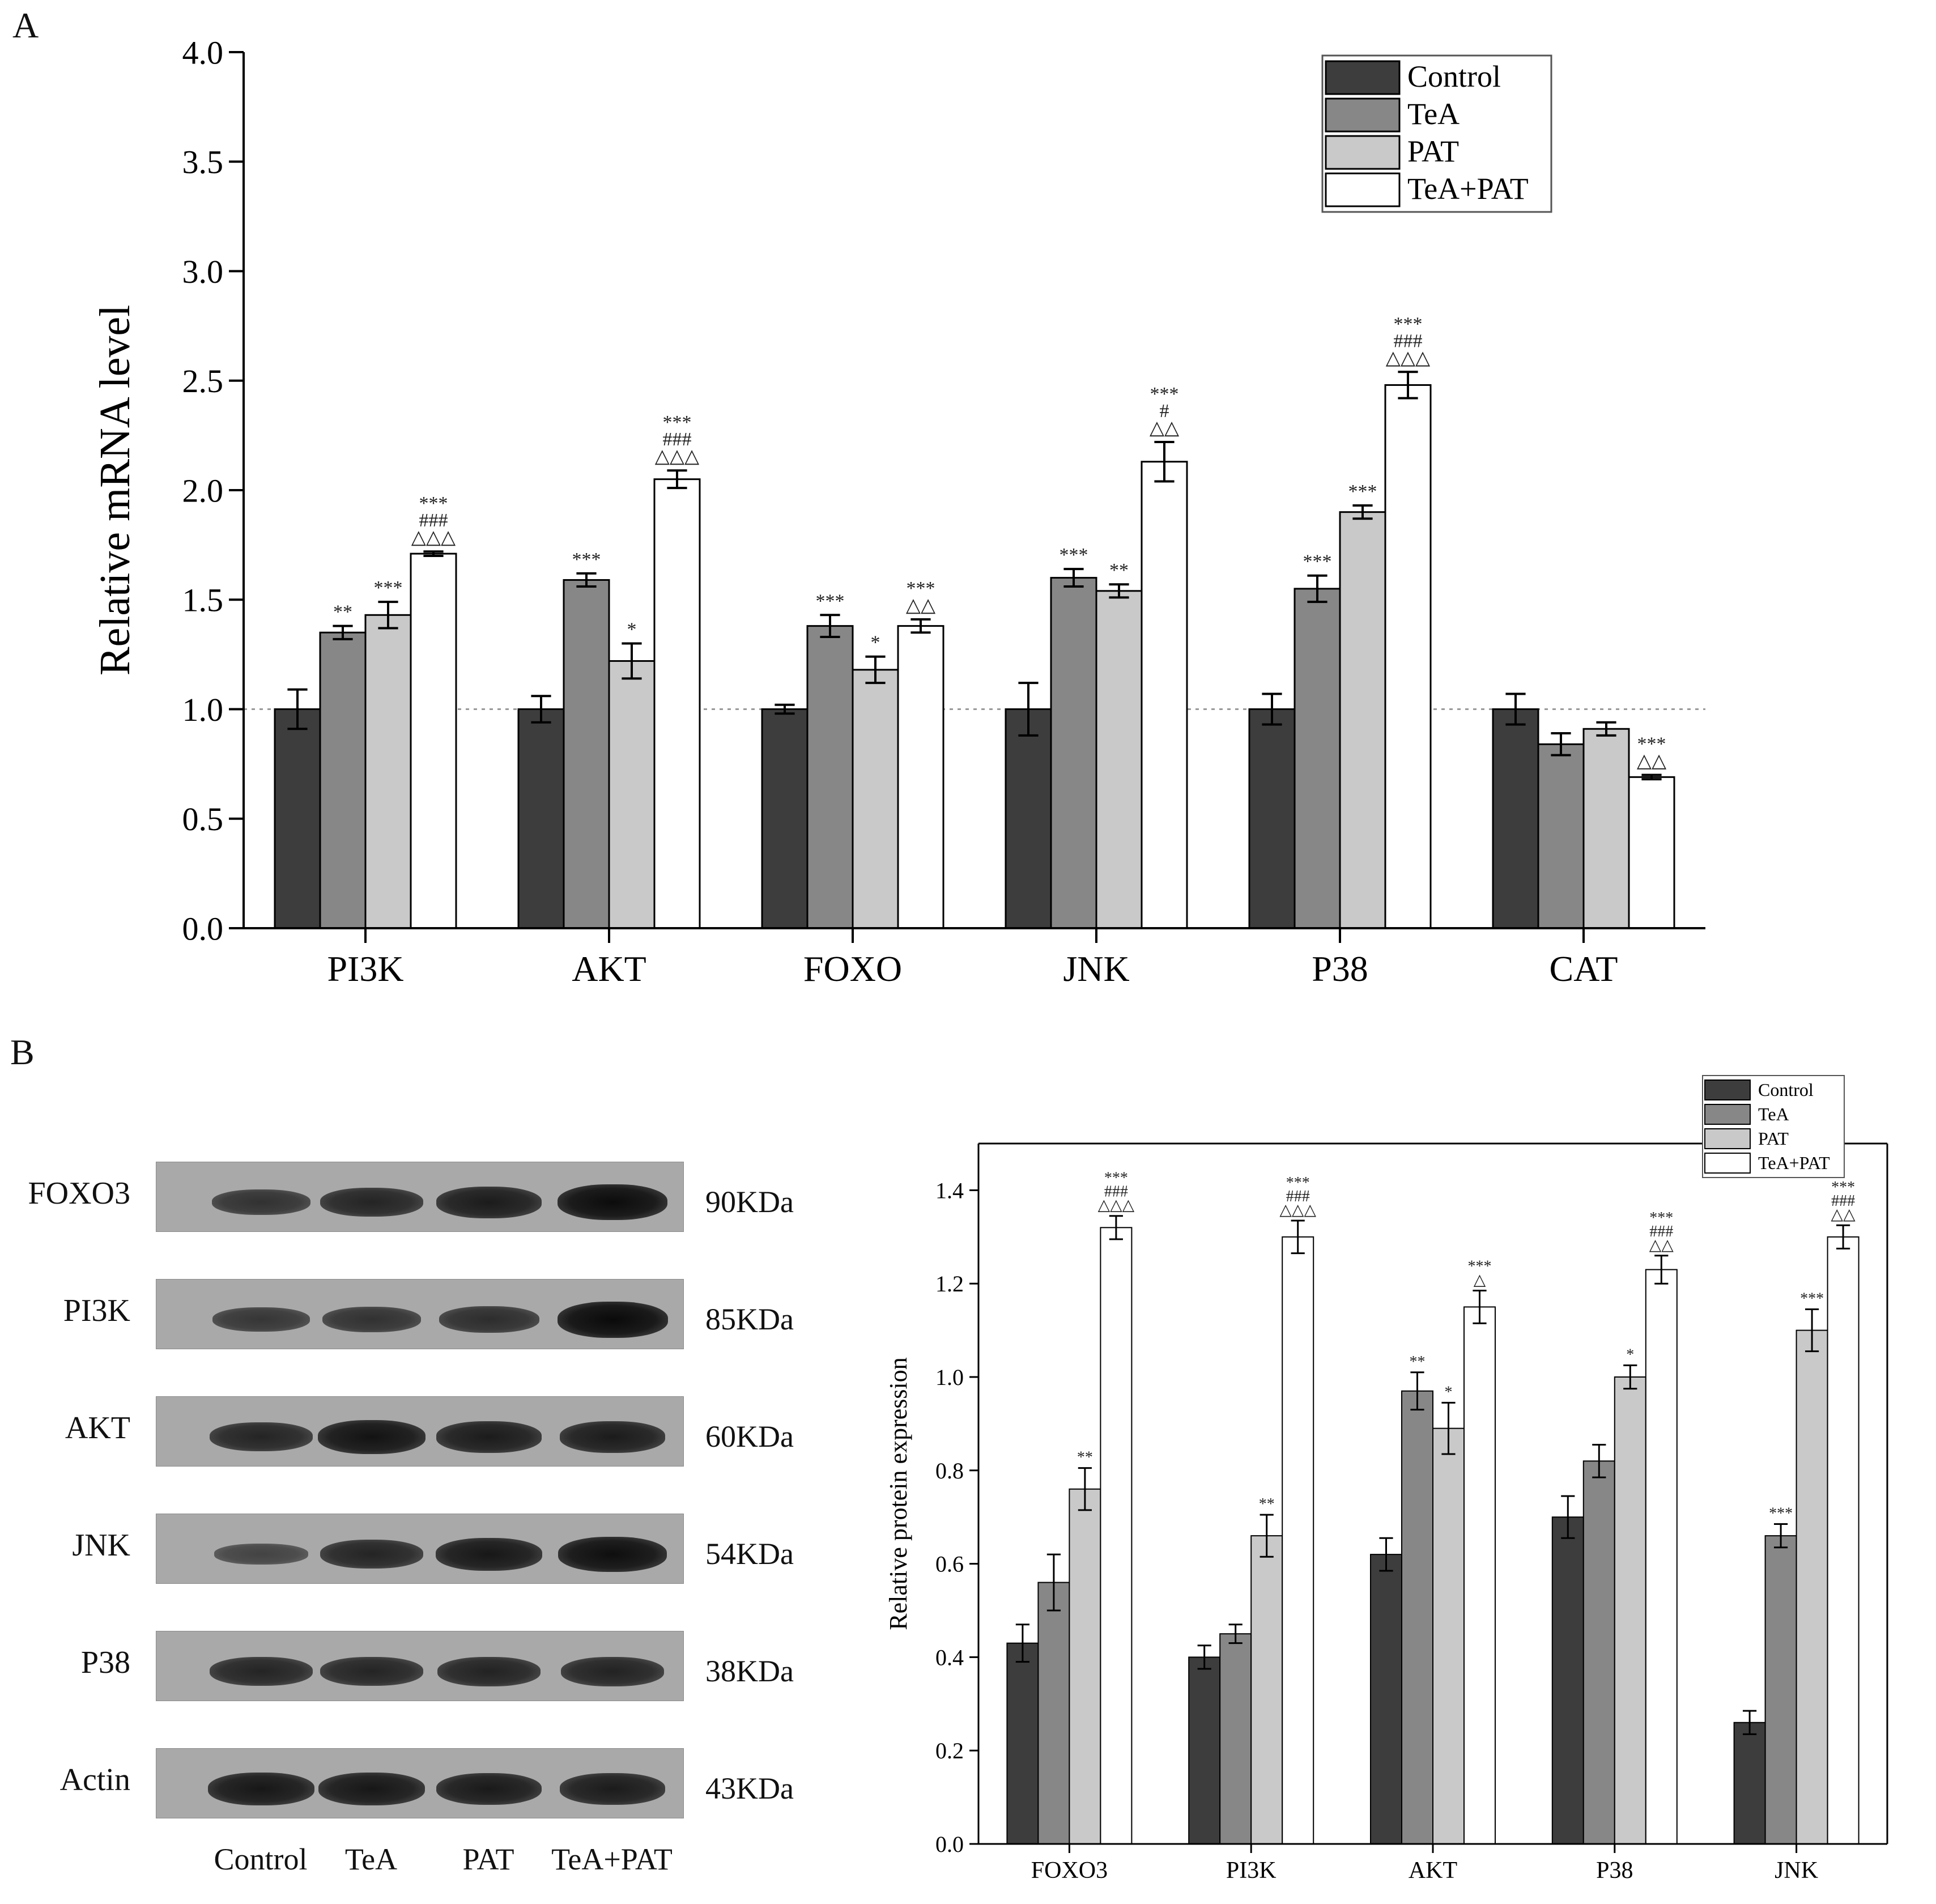 The image size is (1936, 1904). Describe the element at coordinates (1165, 411) in the screenshot. I see `significance-label: #` at that location.